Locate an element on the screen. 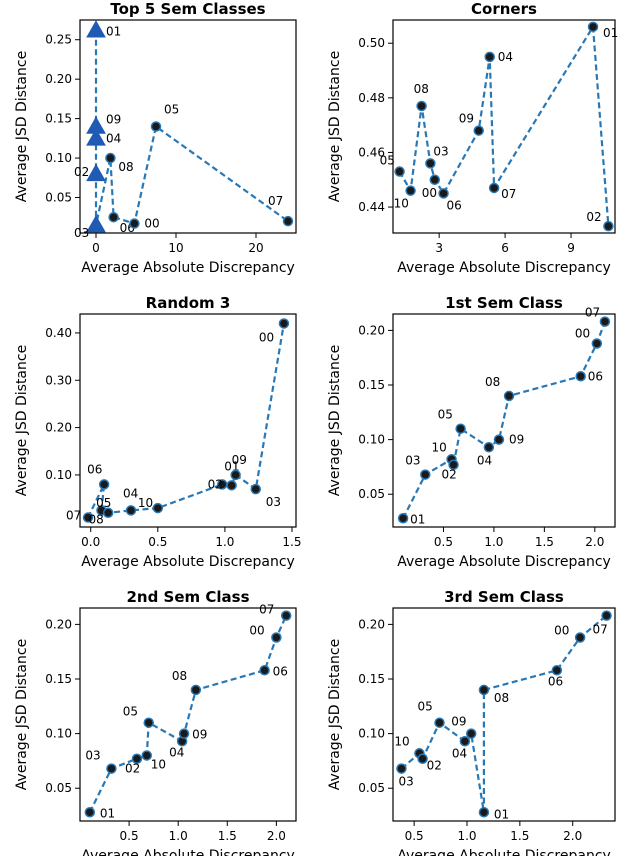 Image resolution: width=636 pixels, height=856 pixels. y-tick-label: 0.25 is located at coordinates (58, 40).